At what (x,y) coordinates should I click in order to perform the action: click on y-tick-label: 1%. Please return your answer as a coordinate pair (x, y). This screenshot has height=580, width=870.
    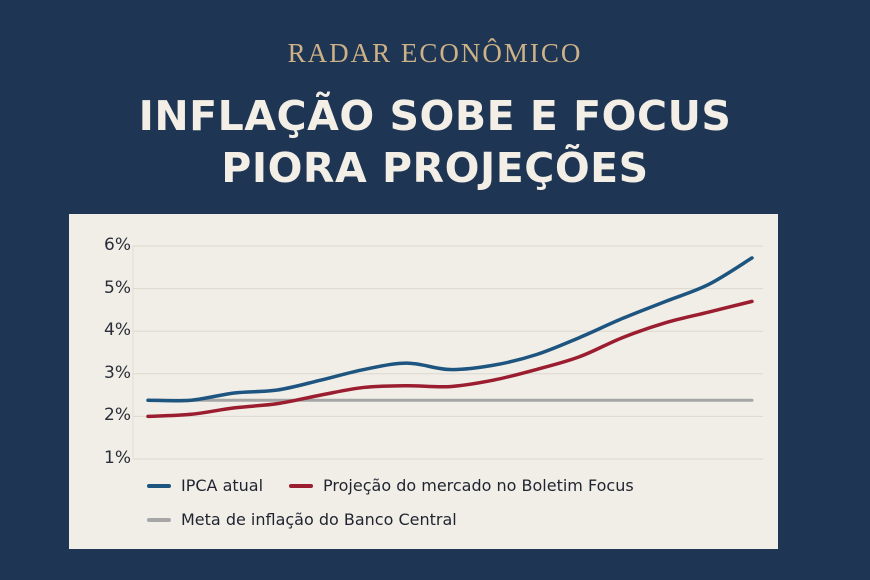
    Looking at the image, I should click on (117, 458).